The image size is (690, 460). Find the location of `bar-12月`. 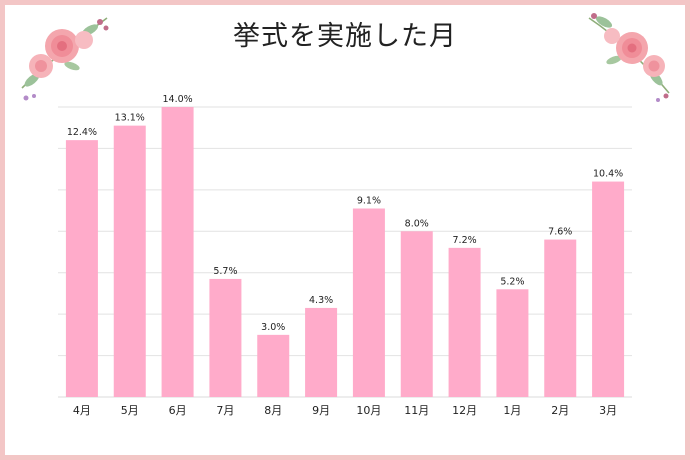

bar-12月 is located at coordinates (464, 322).